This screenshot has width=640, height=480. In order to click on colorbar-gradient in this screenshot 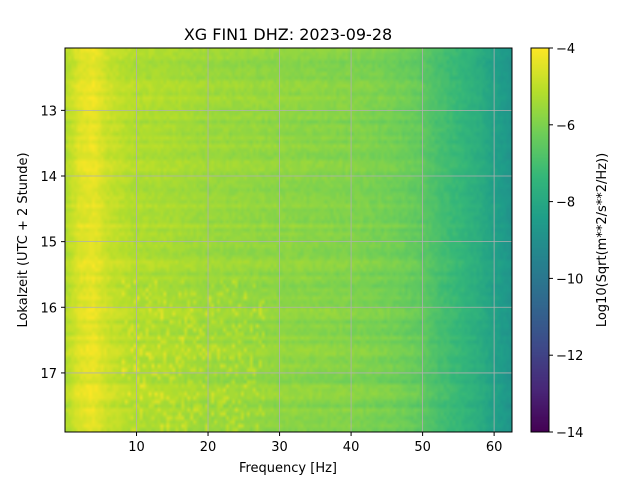, I will do `click(540, 240)`.